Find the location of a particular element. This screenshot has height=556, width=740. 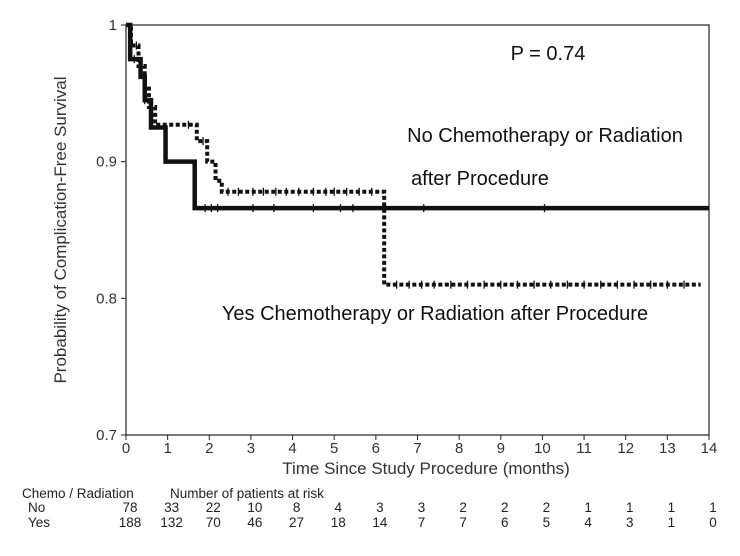

x-tick-label: 2 is located at coordinates (209, 448).